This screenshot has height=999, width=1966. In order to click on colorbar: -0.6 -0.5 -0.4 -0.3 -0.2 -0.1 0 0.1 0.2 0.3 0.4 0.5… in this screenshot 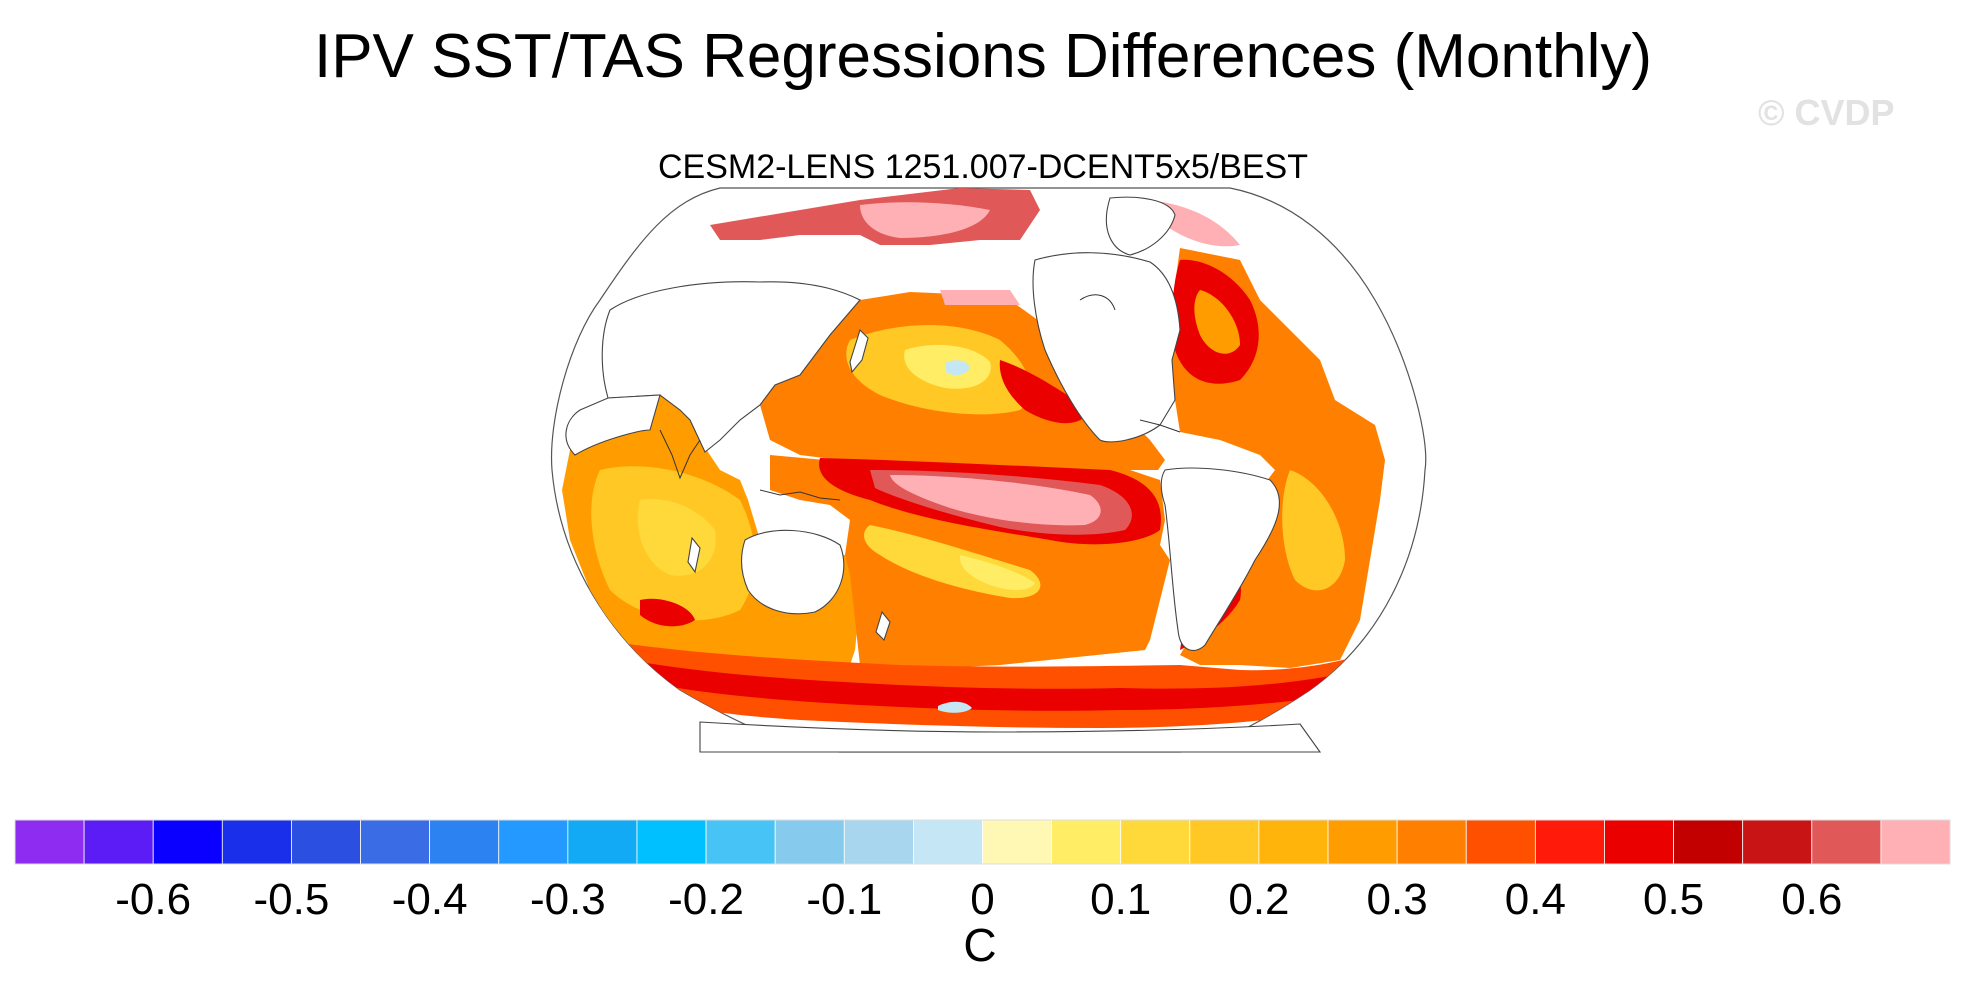, I will do `click(982, 869)`.